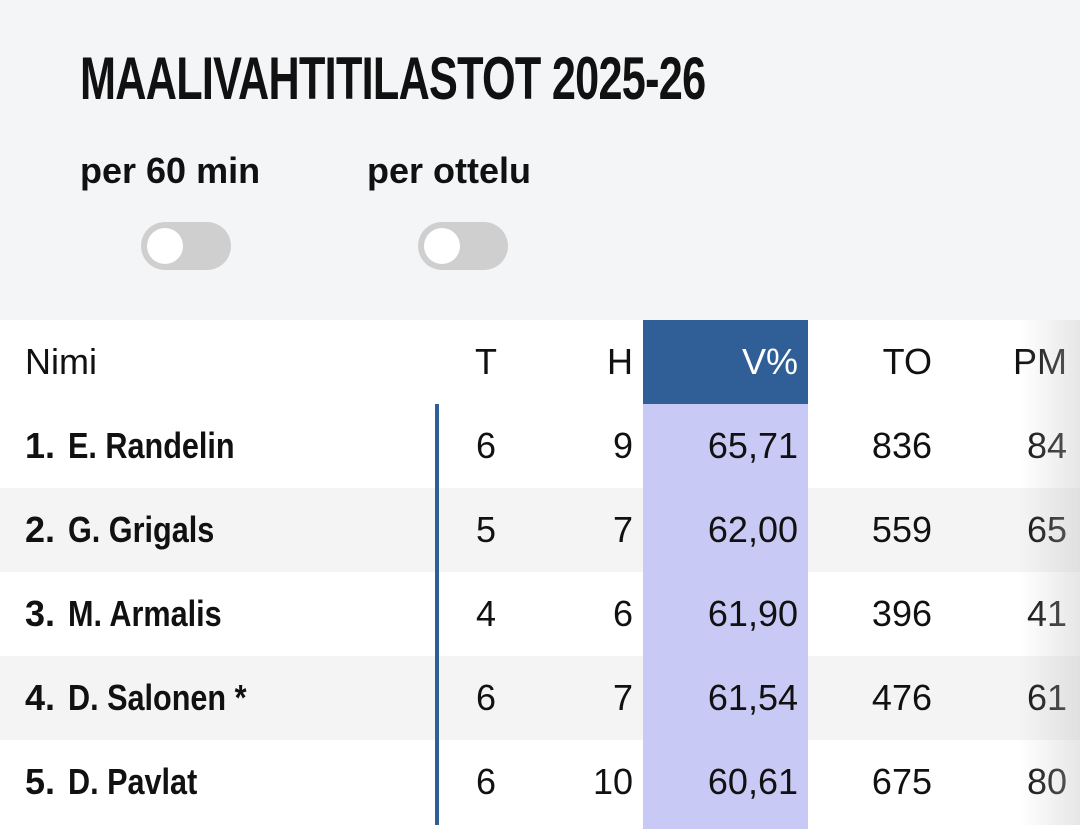  What do you see at coordinates (620, 361) in the screenshot?
I see `column-header: H` at bounding box center [620, 361].